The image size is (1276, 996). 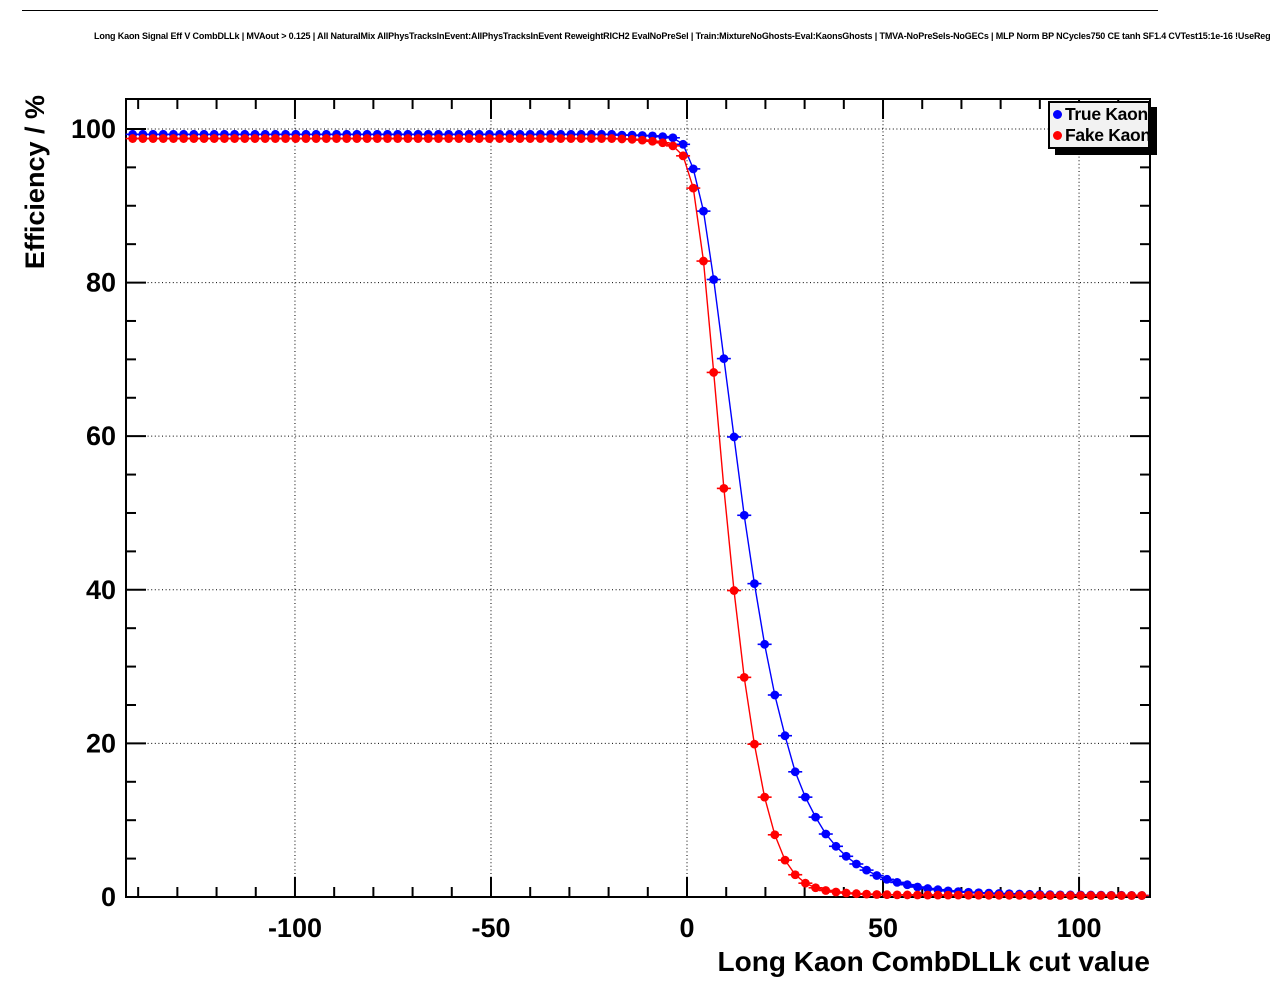 I want to click on y-tick-labels: 0 20 40 60 80 100, so click(x=93, y=513).